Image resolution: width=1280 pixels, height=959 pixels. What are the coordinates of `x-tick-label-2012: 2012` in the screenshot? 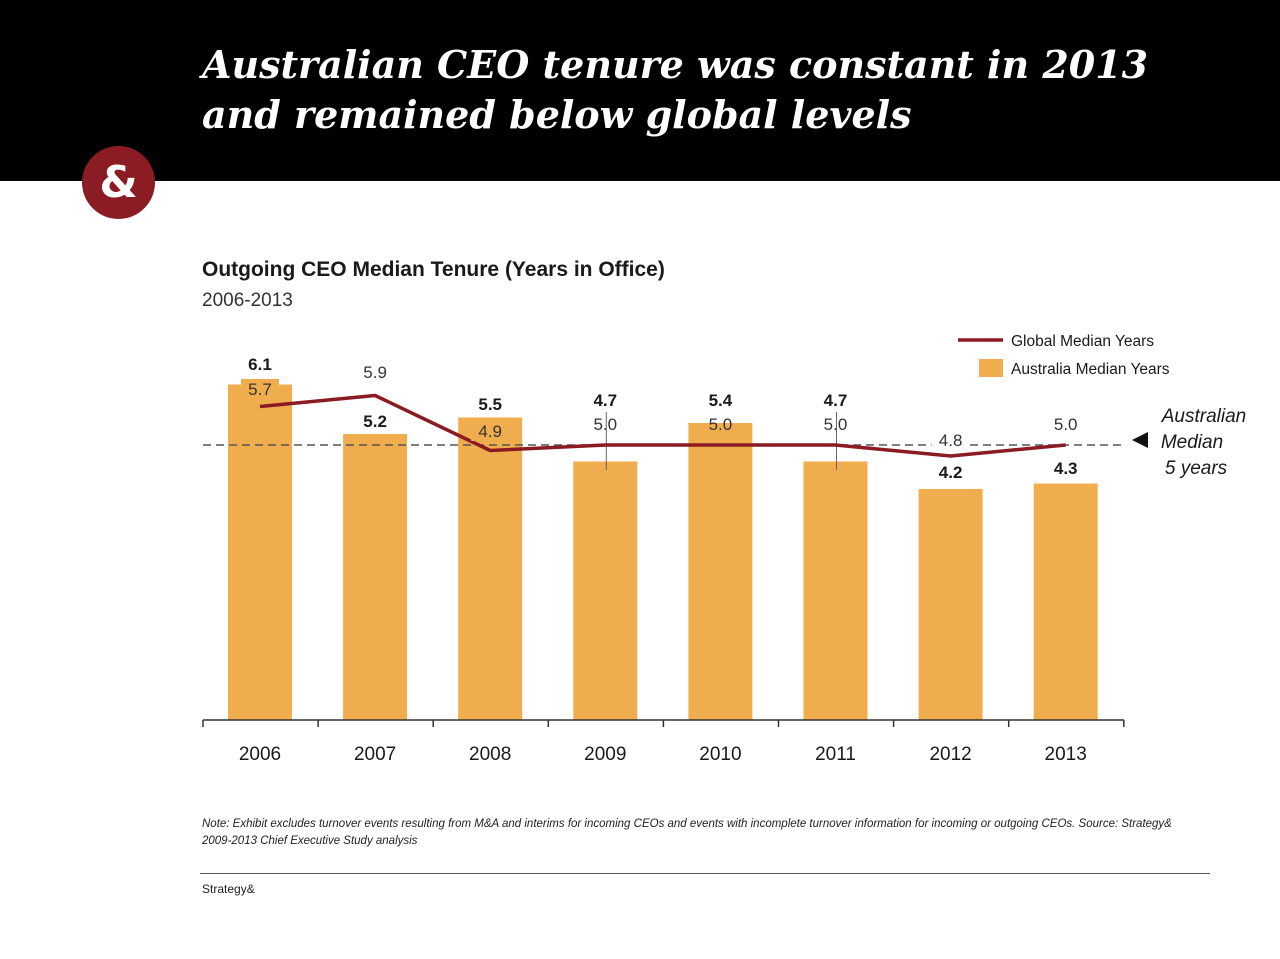 It's located at (950, 754).